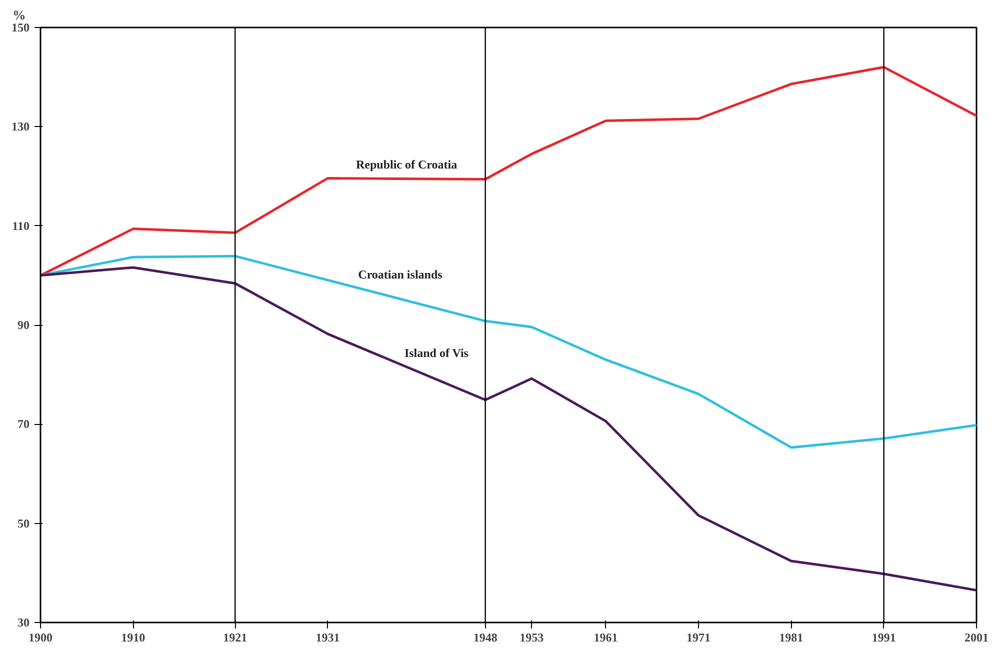  What do you see at coordinates (235, 637) in the screenshot?
I see `x-tick-label: 1921` at bounding box center [235, 637].